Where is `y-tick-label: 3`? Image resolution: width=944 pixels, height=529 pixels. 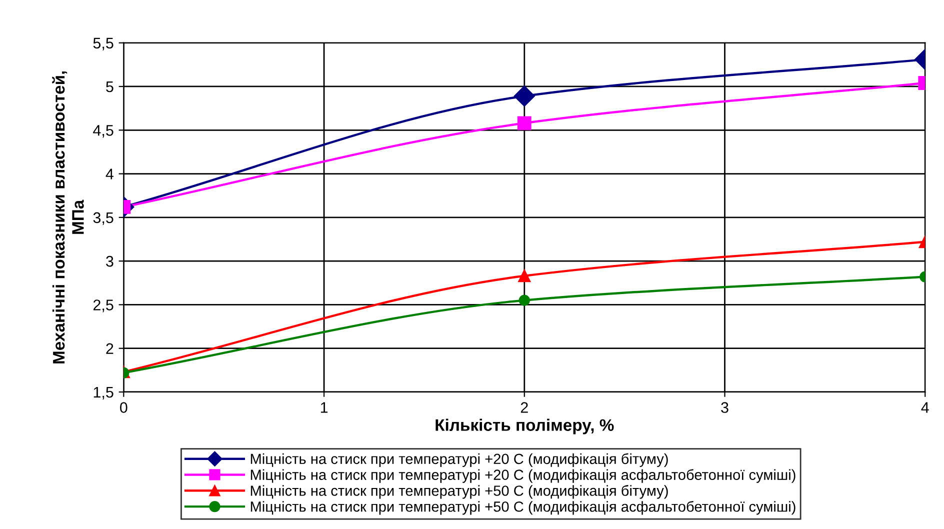
y-tick-label: 3 is located at coordinates (110, 261).